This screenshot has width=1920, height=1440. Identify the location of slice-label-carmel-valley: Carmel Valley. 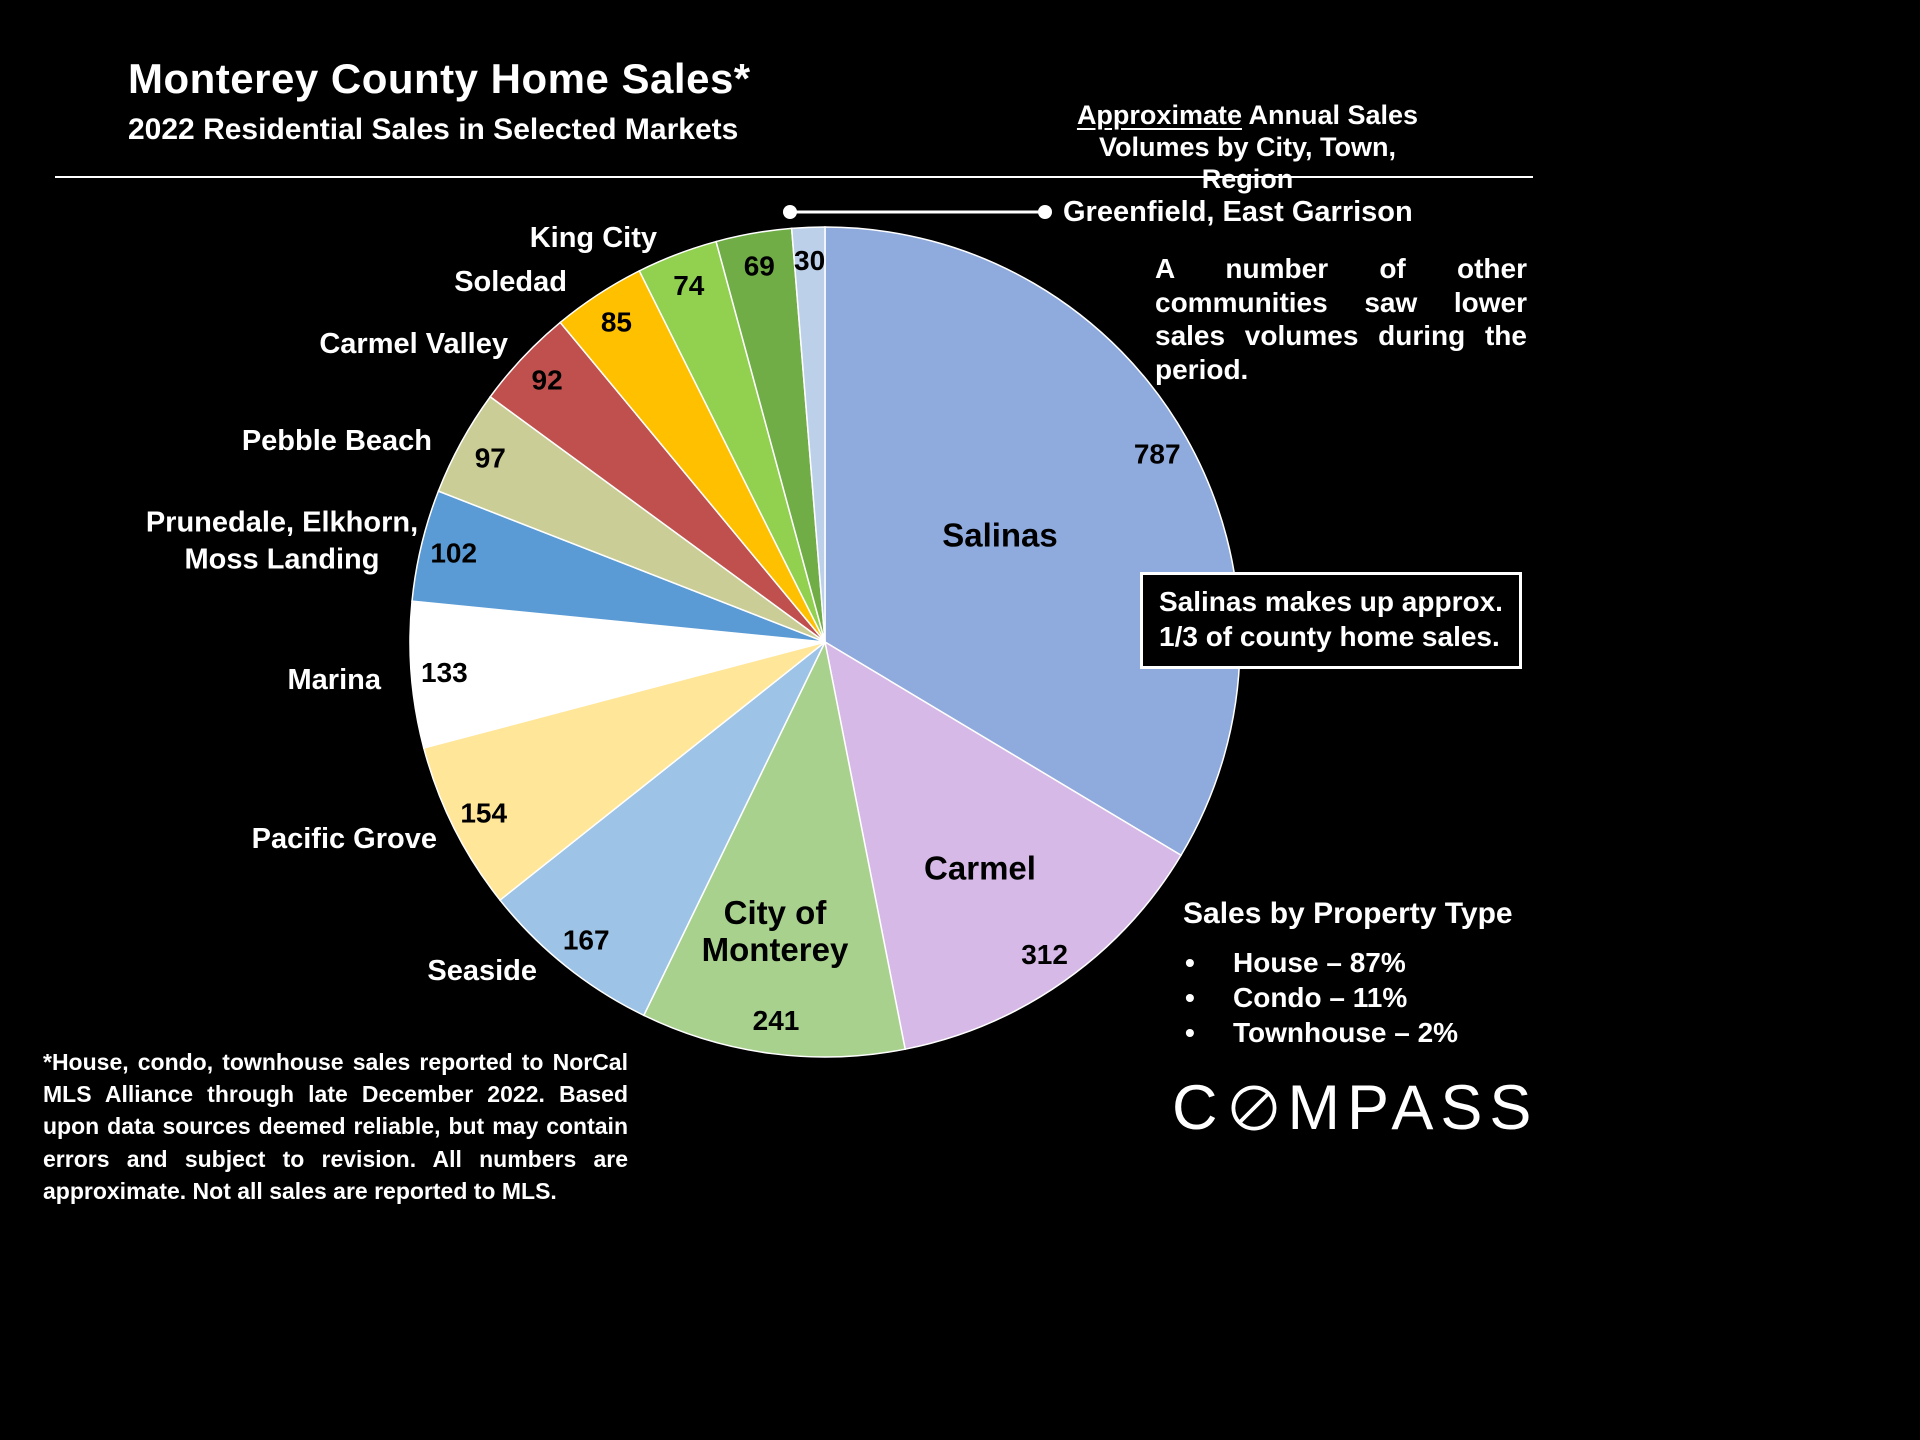
(413, 344).